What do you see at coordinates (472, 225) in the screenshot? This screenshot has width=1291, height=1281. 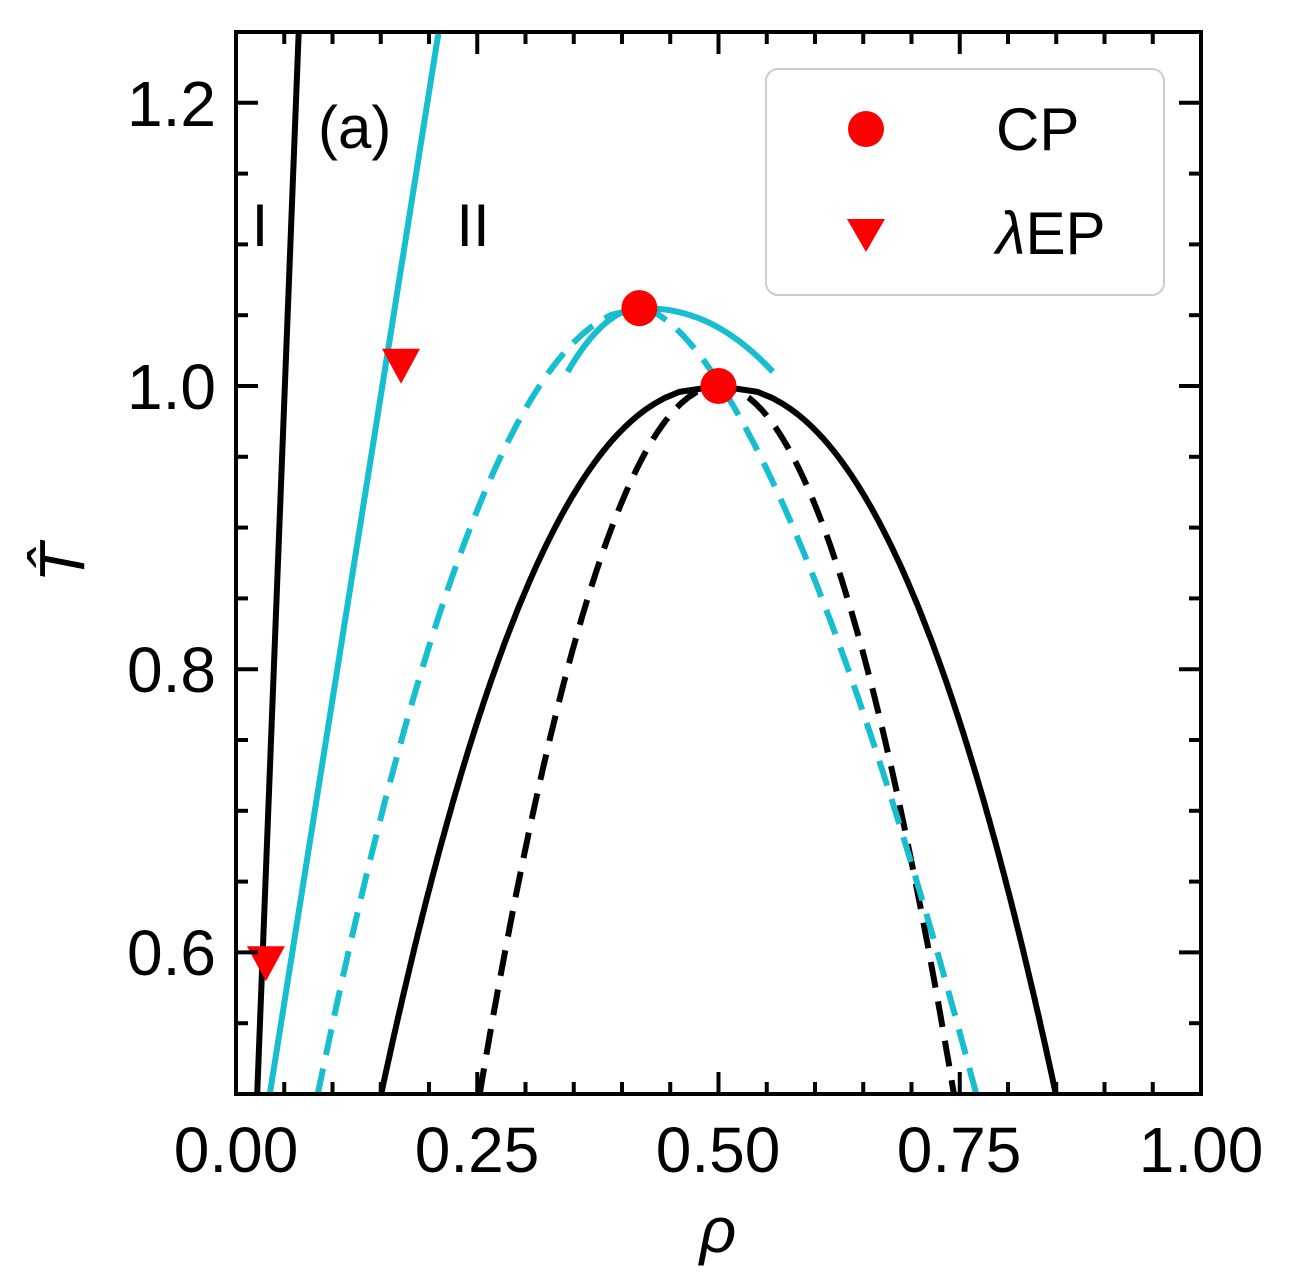 I see `region-label-II: II` at bounding box center [472, 225].